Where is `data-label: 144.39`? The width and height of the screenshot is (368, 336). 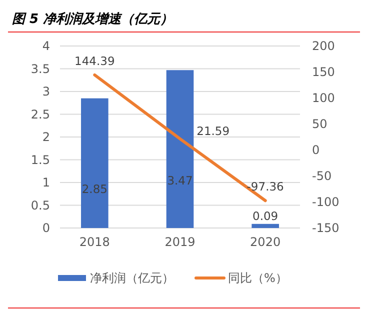
data-label: 144.39 is located at coordinates (94, 61).